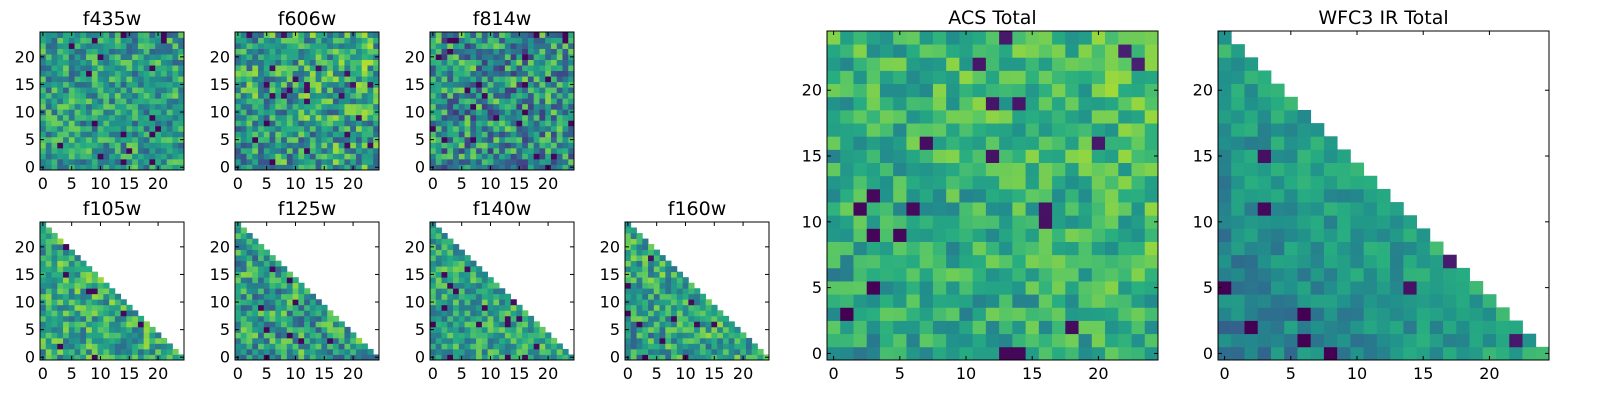 Image resolution: width=1600 pixels, height=400 pixels. I want to click on x-tick-label: 5, so click(72, 183).